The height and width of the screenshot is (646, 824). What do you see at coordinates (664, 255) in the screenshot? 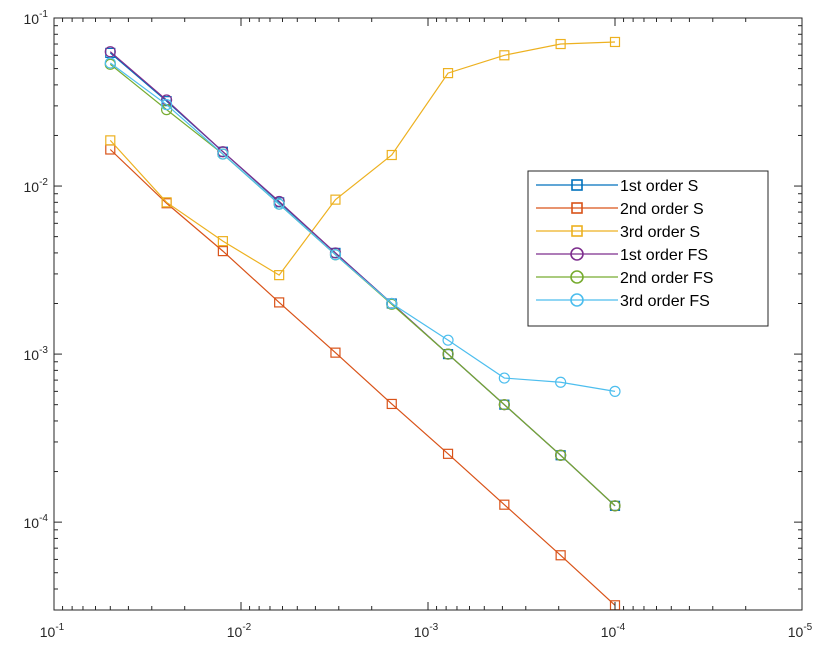
I see `legend-label: 1st order FS` at bounding box center [664, 255].